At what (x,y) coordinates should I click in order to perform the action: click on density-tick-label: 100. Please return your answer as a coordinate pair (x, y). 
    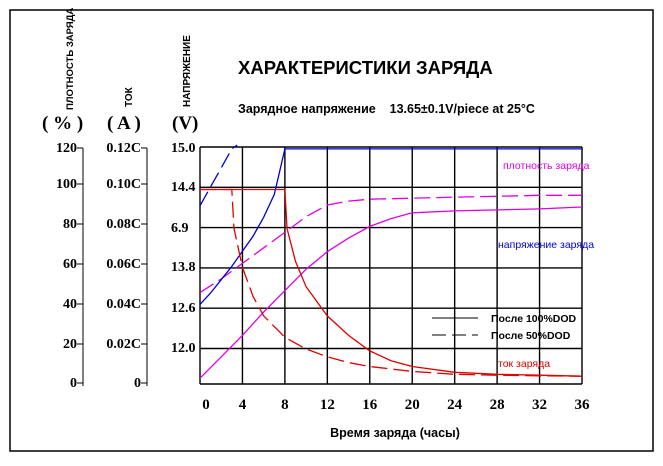
    Looking at the image, I should click on (66, 184).